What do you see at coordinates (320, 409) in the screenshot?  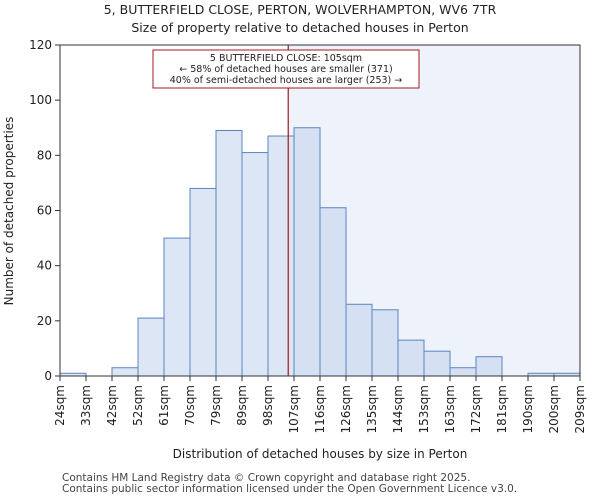 I see `x-tick-label-116sqm: 116sqm` at bounding box center [320, 409].